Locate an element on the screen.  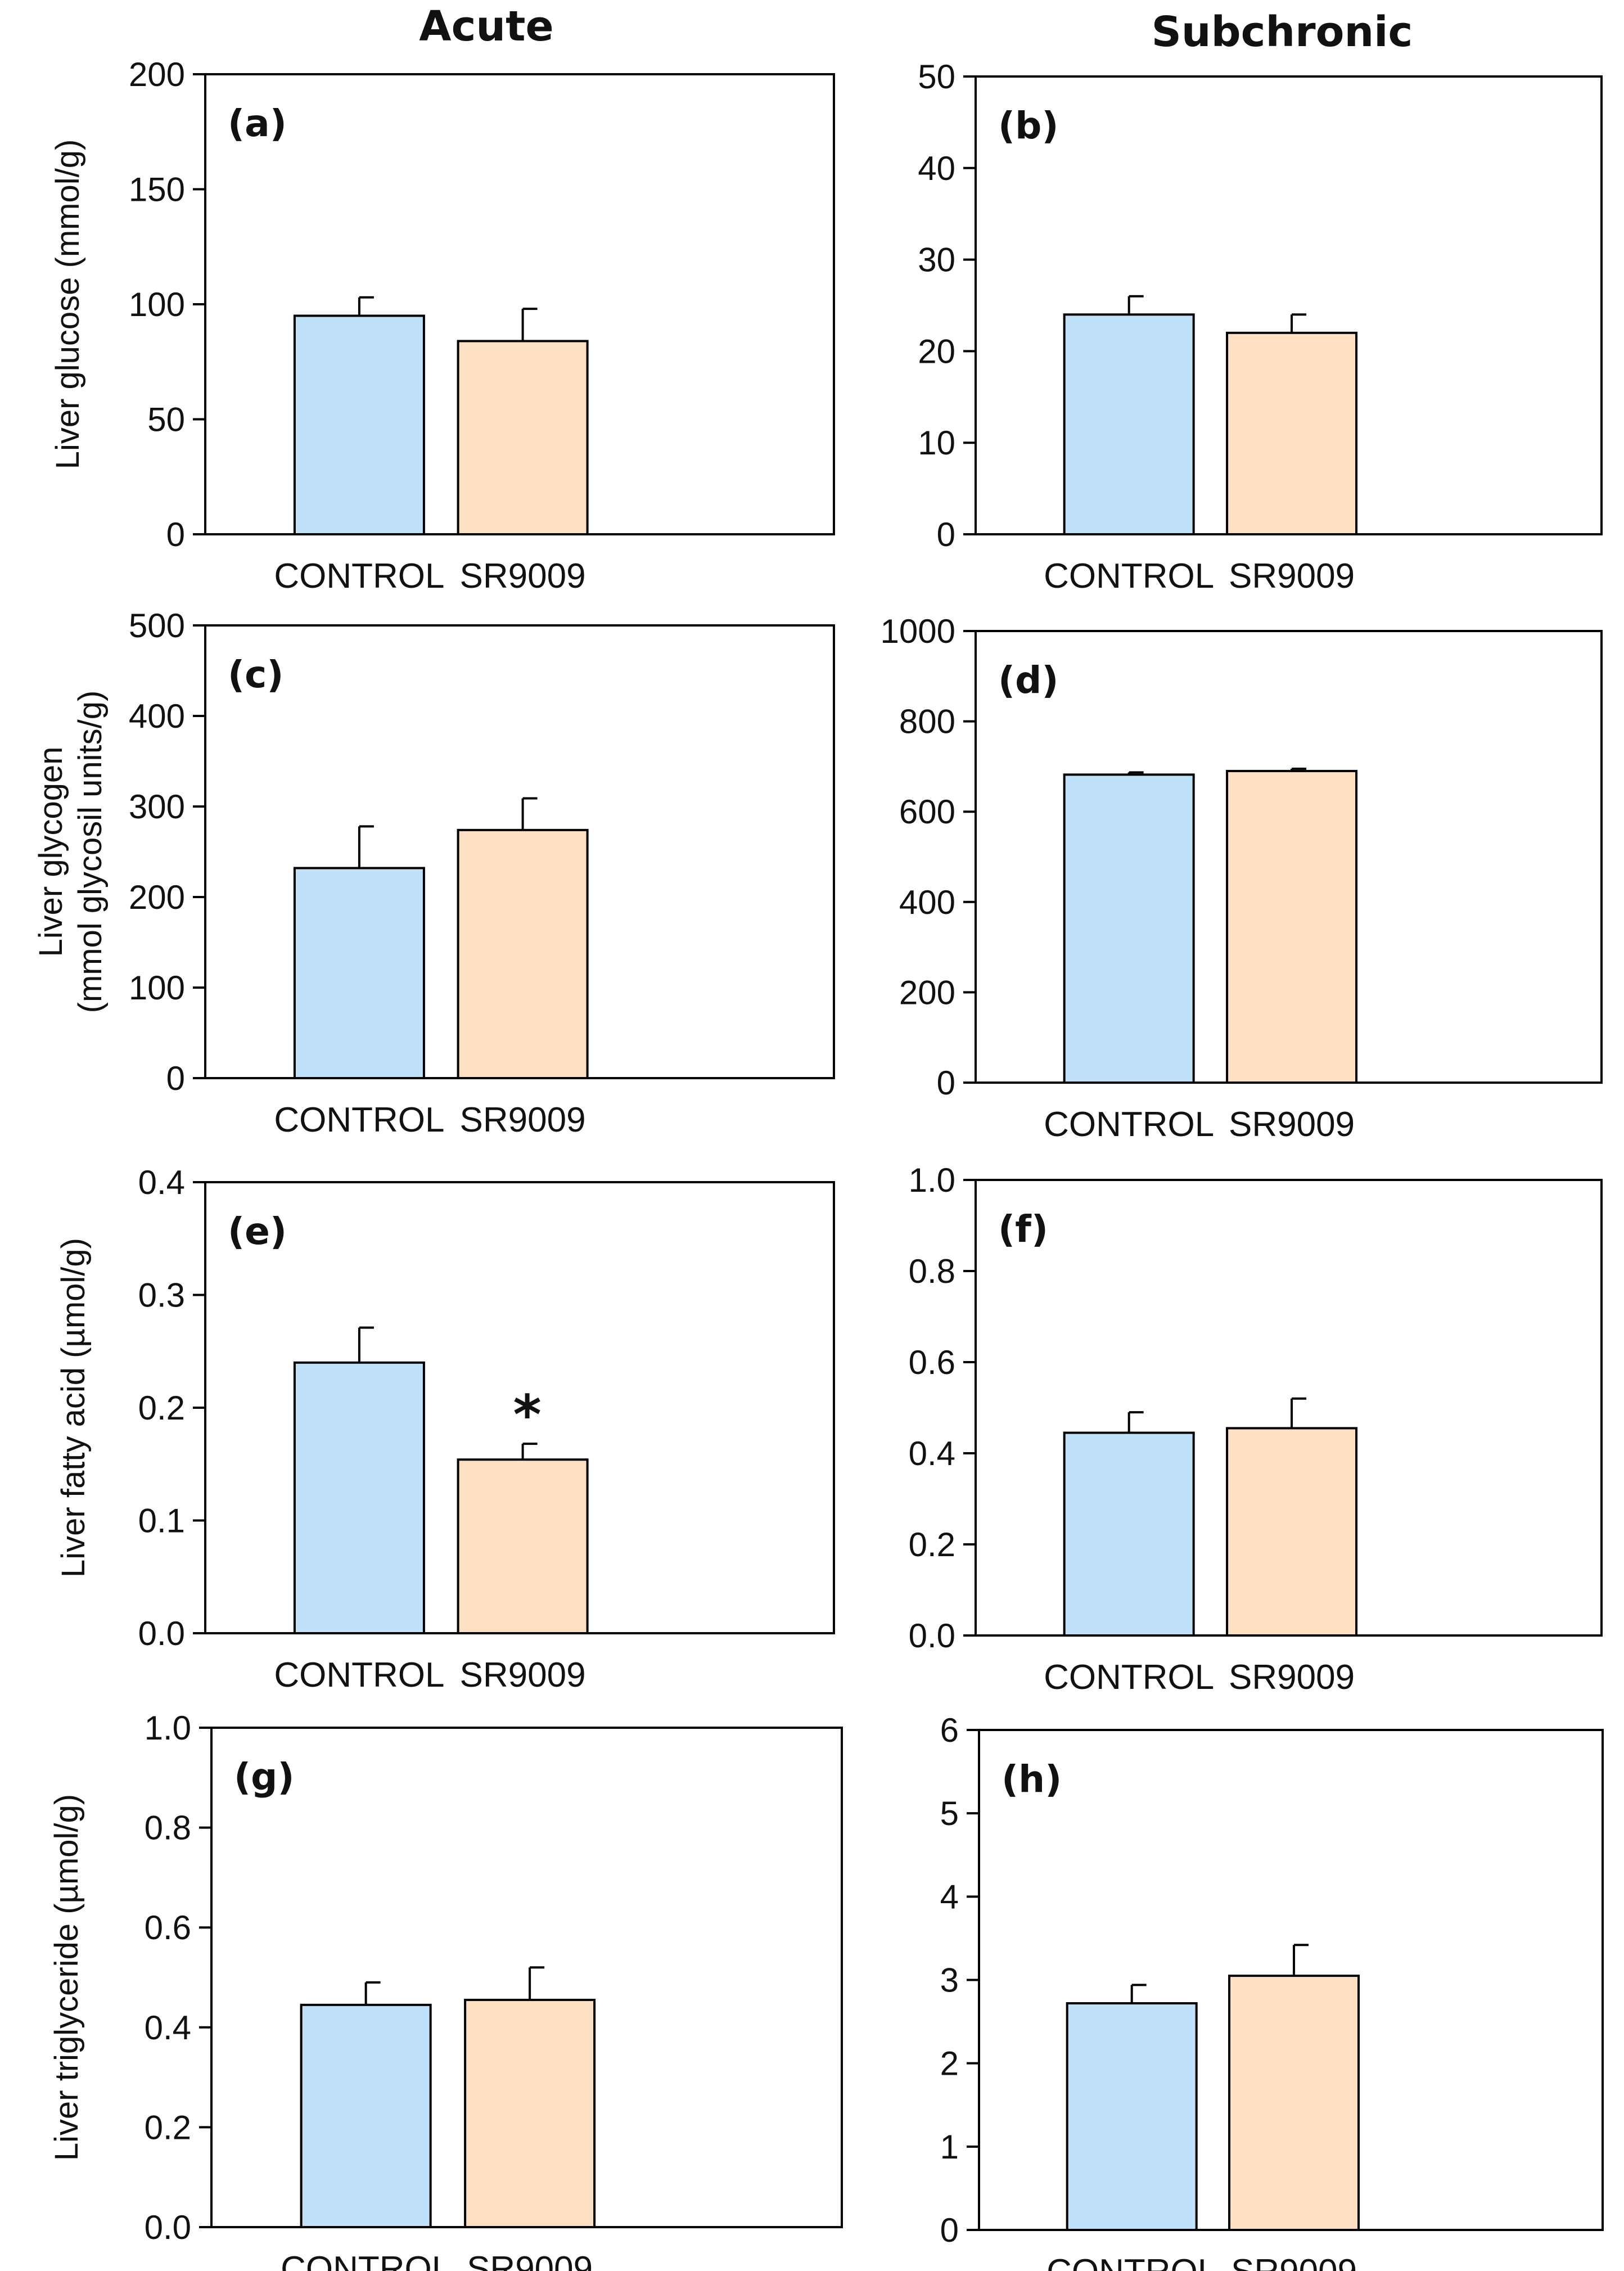
category-label-d: SR9009 is located at coordinates (1292, 1124).